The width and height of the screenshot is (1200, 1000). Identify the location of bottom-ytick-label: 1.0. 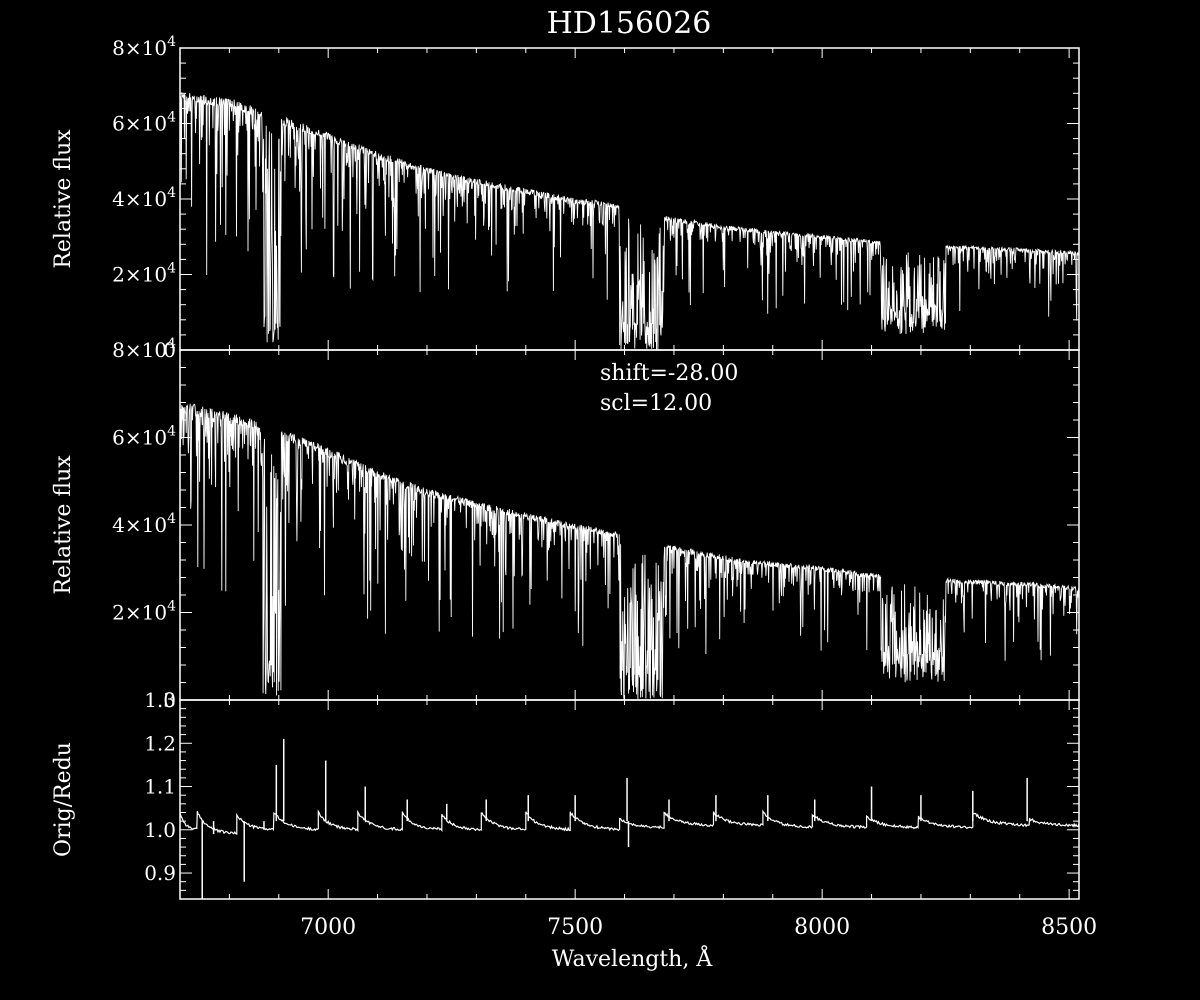
(160, 830).